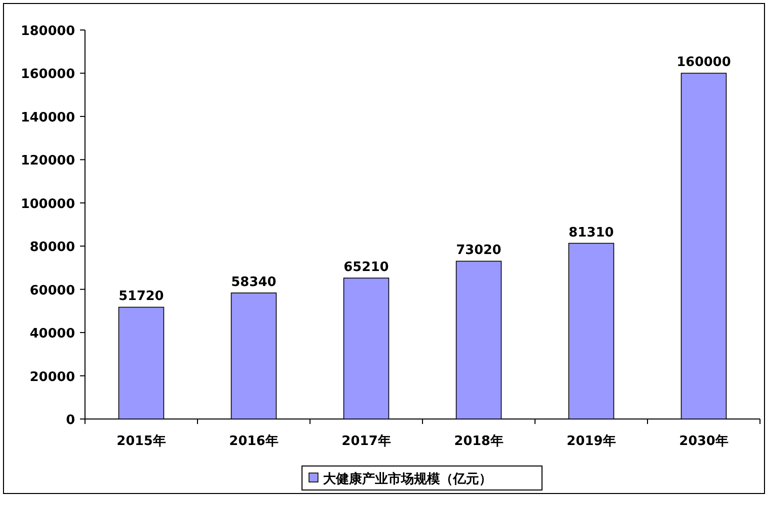 The width and height of the screenshot is (772, 505). I want to click on y-tick-label: 100000, so click(47, 204).